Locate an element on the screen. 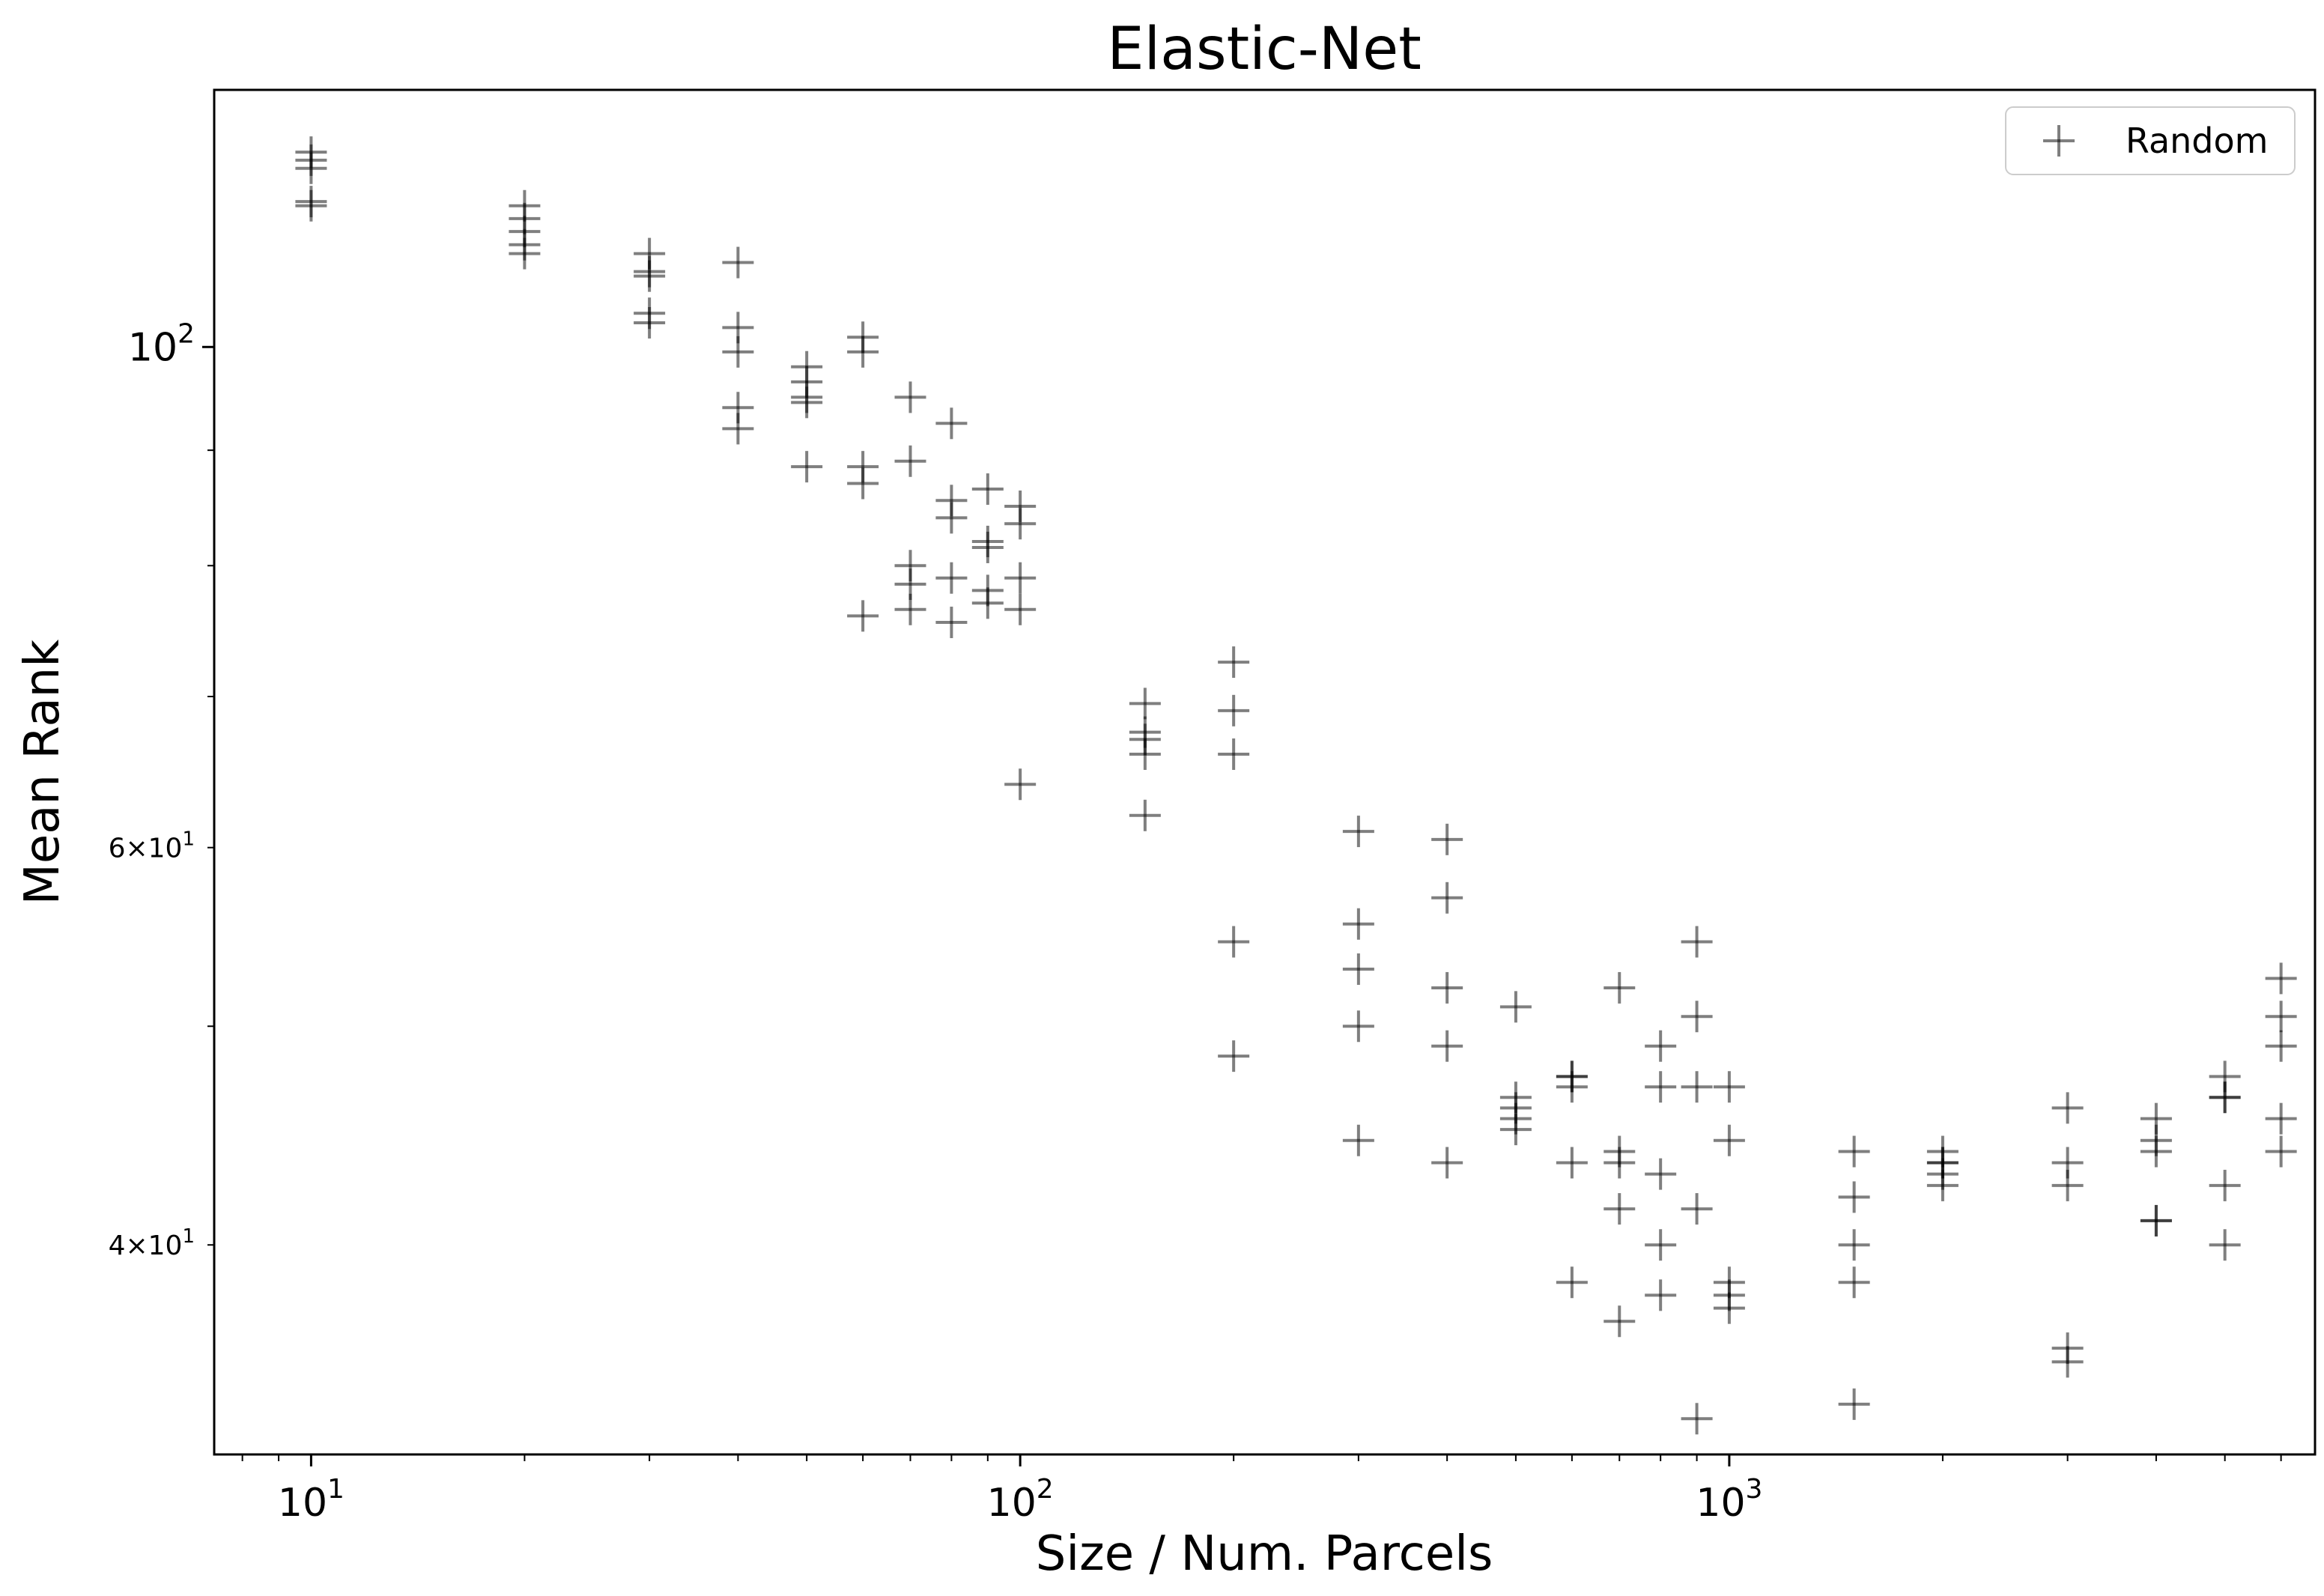 The height and width of the screenshot is (1596, 2324). legend-box is located at coordinates (2150, 140).